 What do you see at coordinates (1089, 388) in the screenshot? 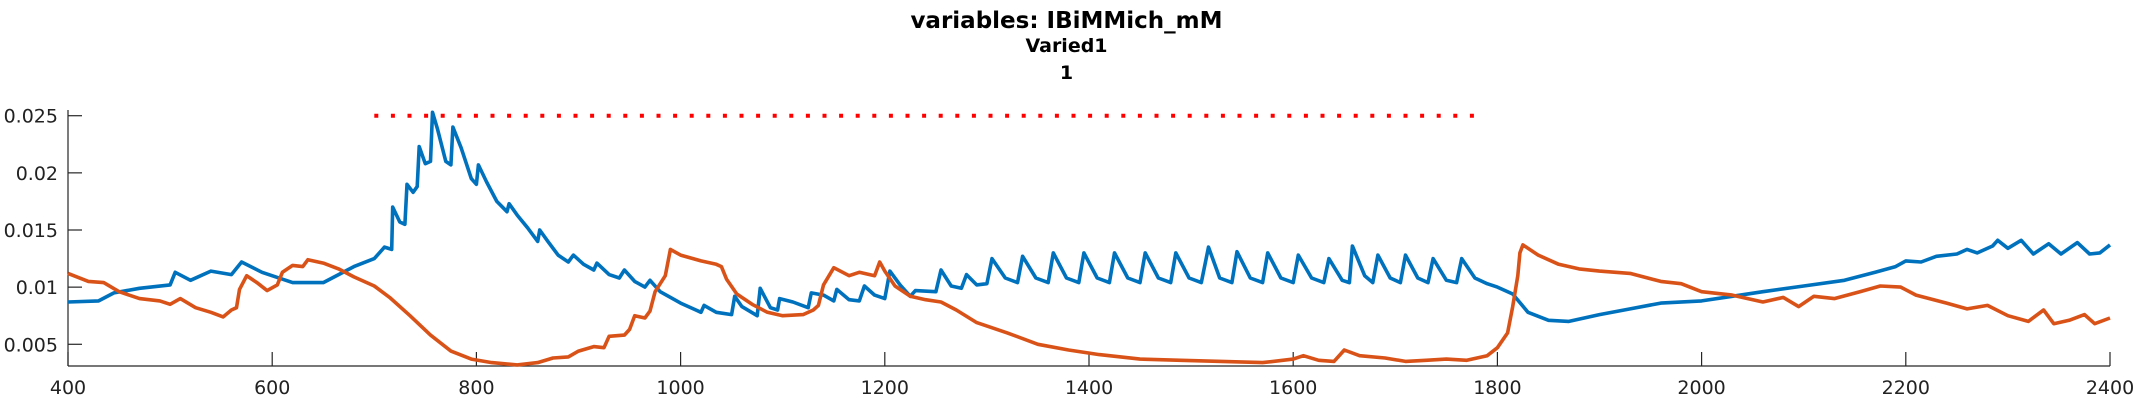
I see `x-tick-label: 1400` at bounding box center [1089, 388].